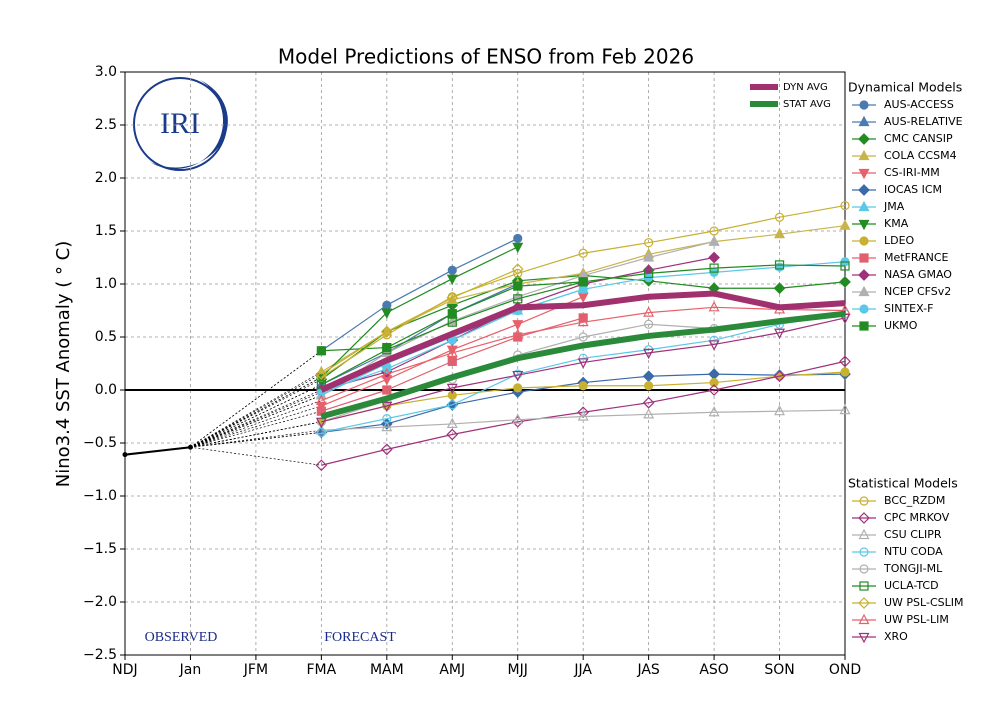 The image size is (1000, 727). I want to click on legend-label: CMC CANSIP, so click(918, 138).